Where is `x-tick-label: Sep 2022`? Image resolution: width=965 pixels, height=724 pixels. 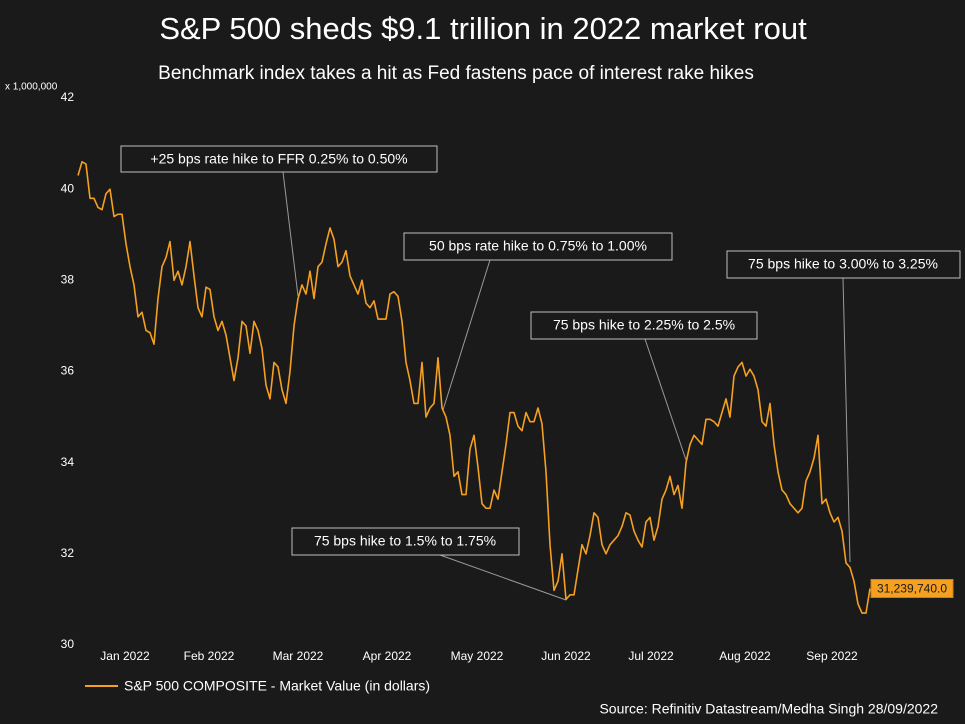 x-tick-label: Sep 2022 is located at coordinates (832, 656).